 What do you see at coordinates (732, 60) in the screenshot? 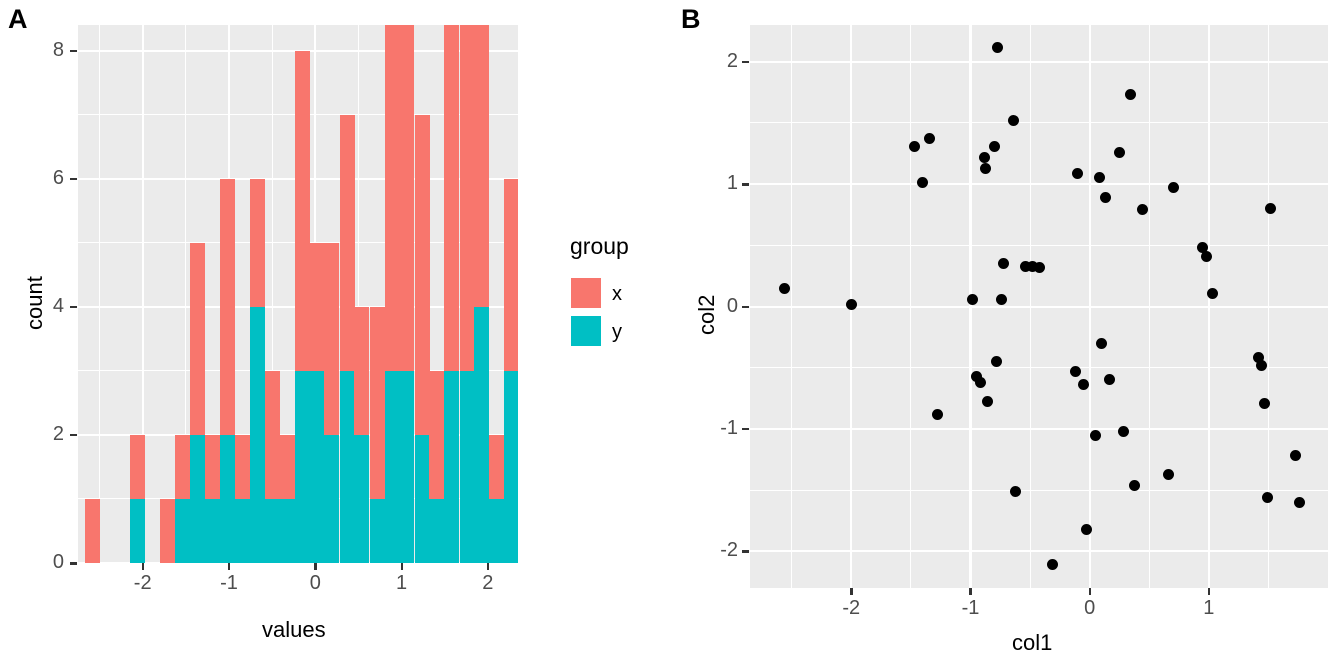
I see `panel-b-ytick-2: 2` at bounding box center [732, 60].